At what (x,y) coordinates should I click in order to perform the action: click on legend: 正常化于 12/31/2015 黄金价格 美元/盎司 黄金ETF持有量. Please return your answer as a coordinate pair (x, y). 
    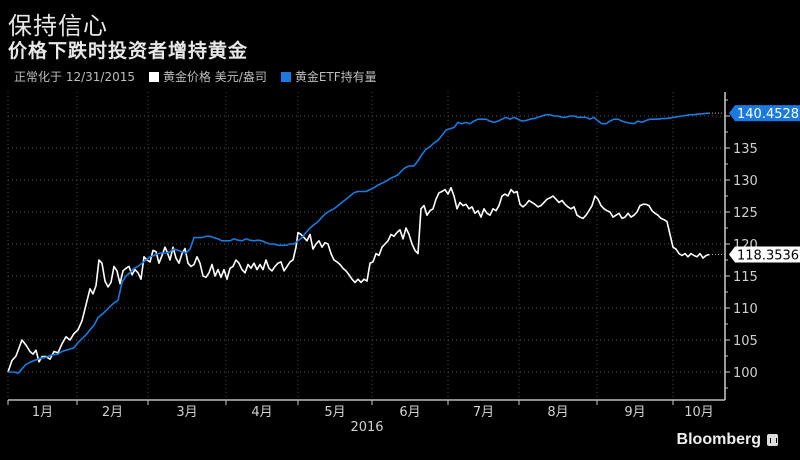
    Looking at the image, I should click on (195, 76).